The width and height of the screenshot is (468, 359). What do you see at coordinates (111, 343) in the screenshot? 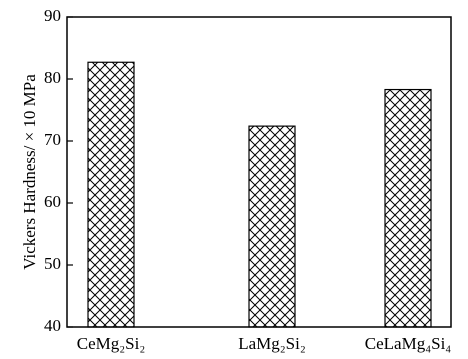
I see `x-tick-label-1: CeMg₂Si₂` at bounding box center [111, 343].